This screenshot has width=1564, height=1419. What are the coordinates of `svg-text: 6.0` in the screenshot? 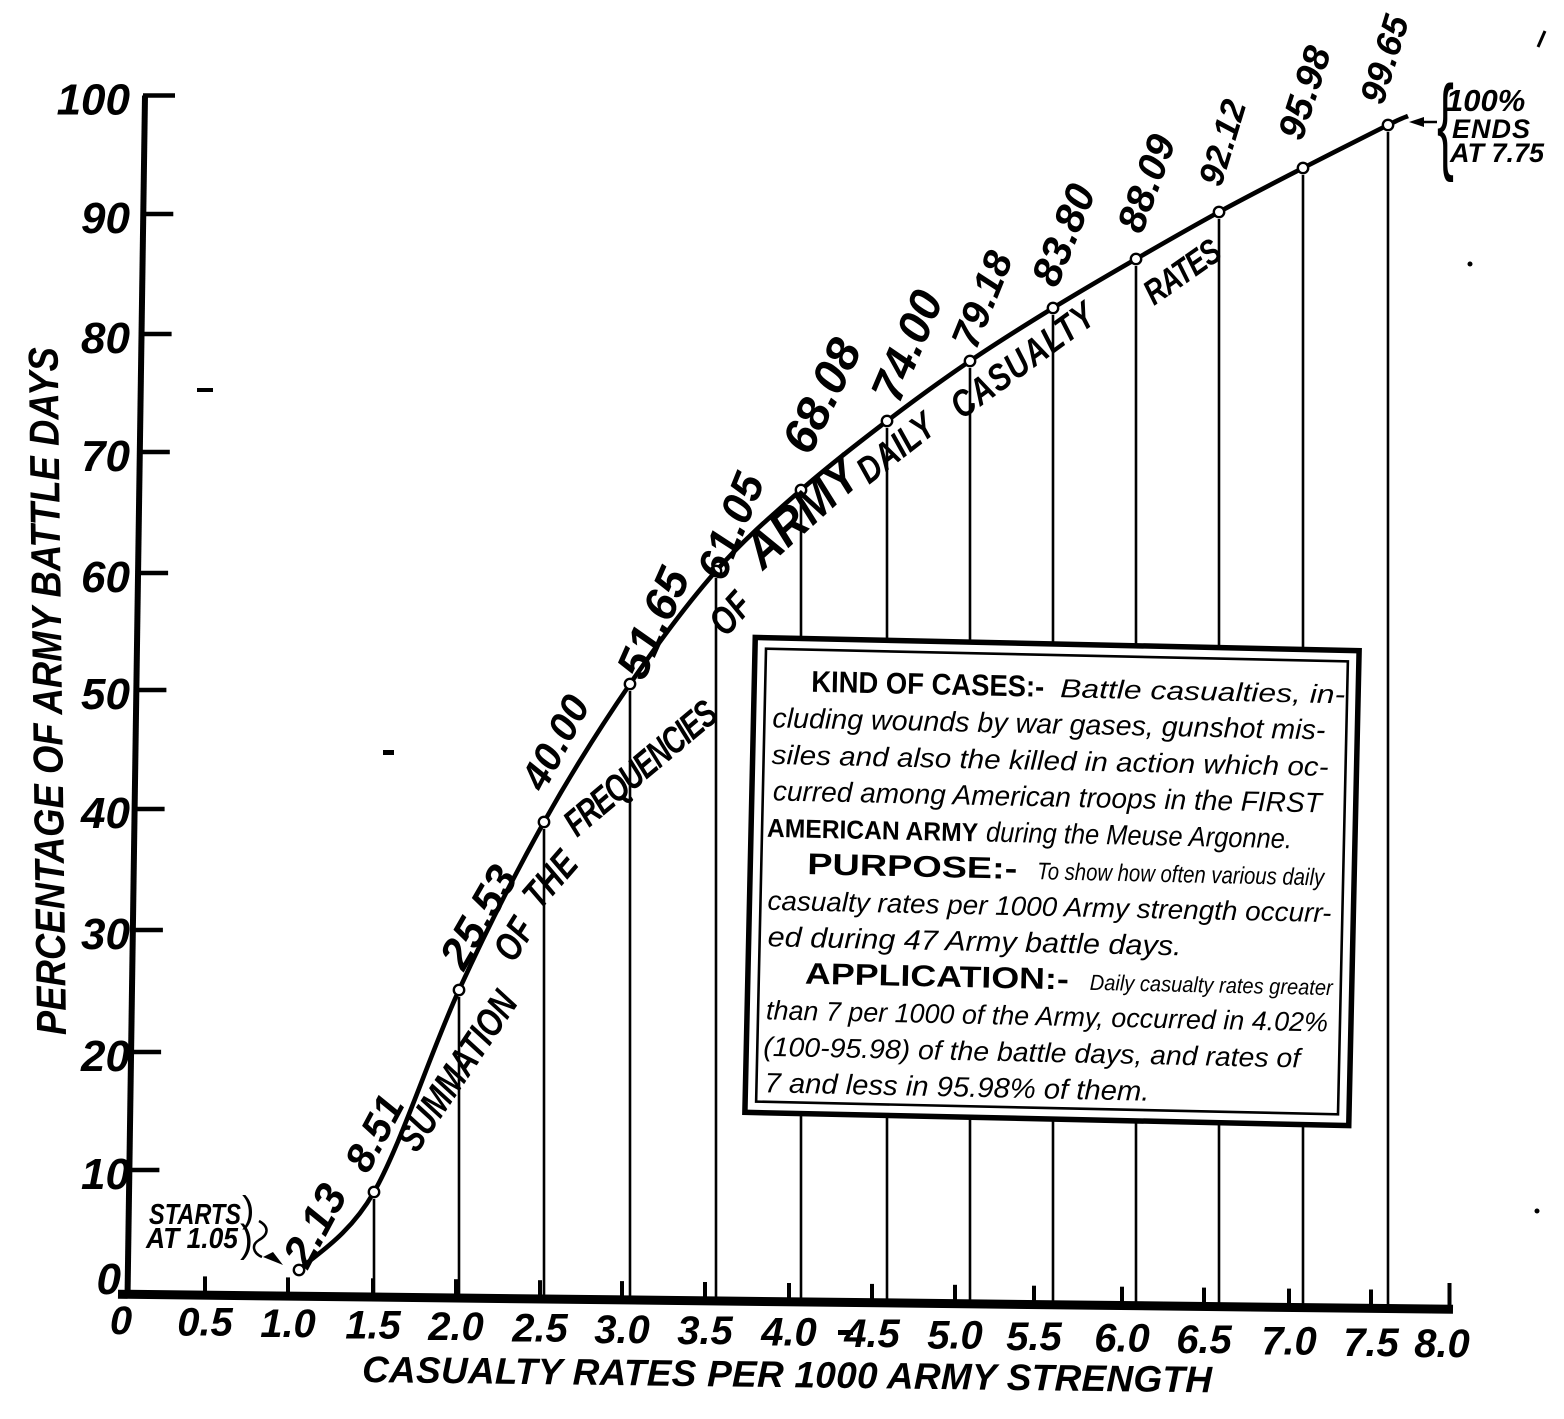 It's located at (1122, 1339).